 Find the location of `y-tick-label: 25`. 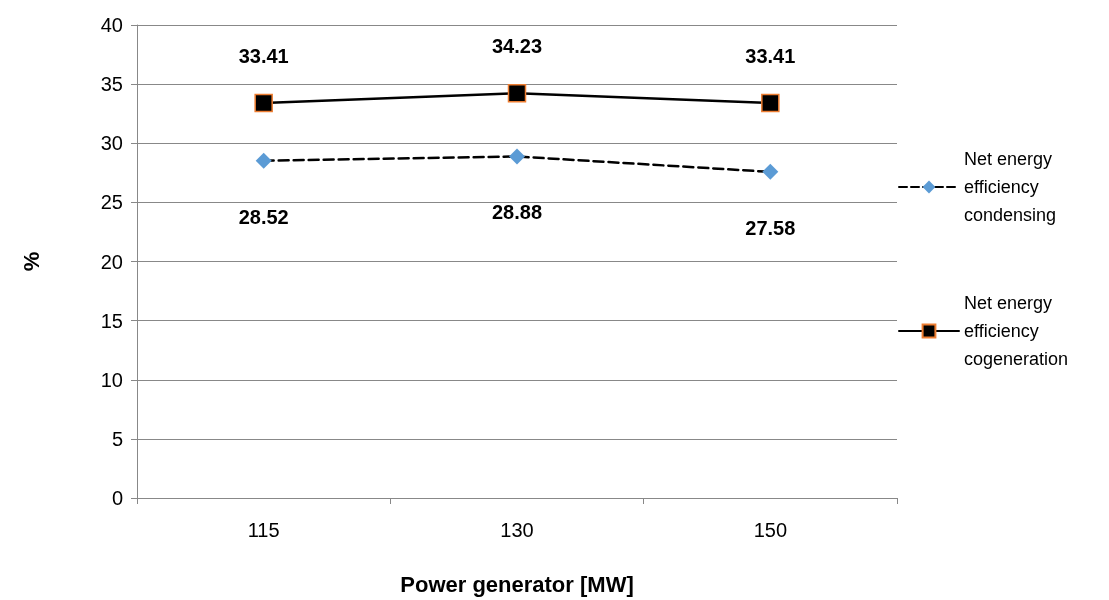

y-tick-label: 25 is located at coordinates (111, 202).